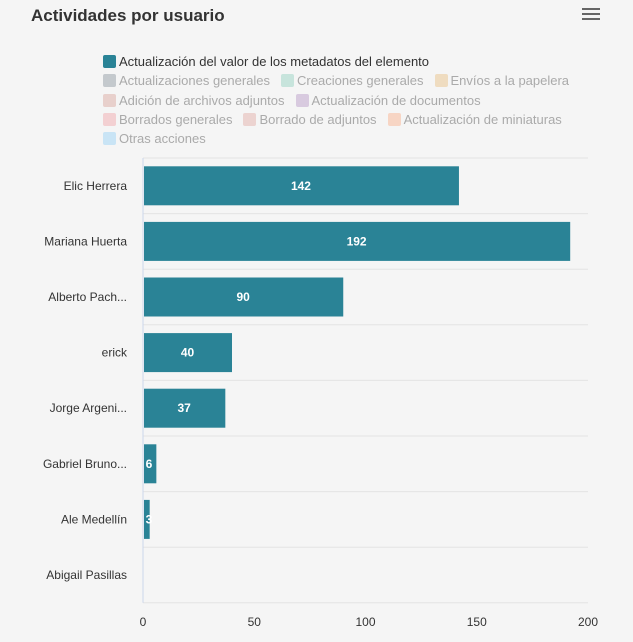  I want to click on data-label: 3, so click(149, 519).